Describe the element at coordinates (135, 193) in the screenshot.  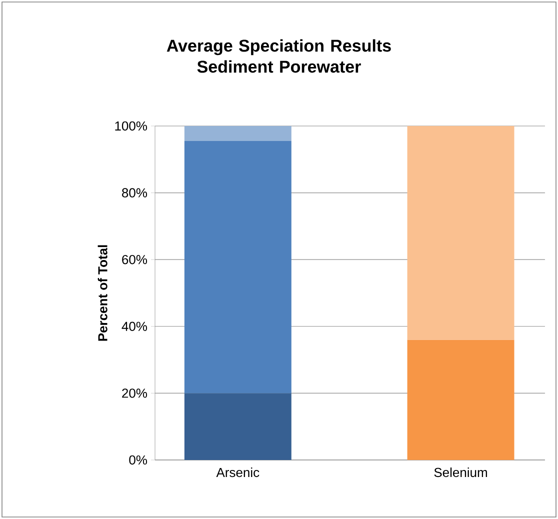
I see `y-tick-label: 80%` at that location.